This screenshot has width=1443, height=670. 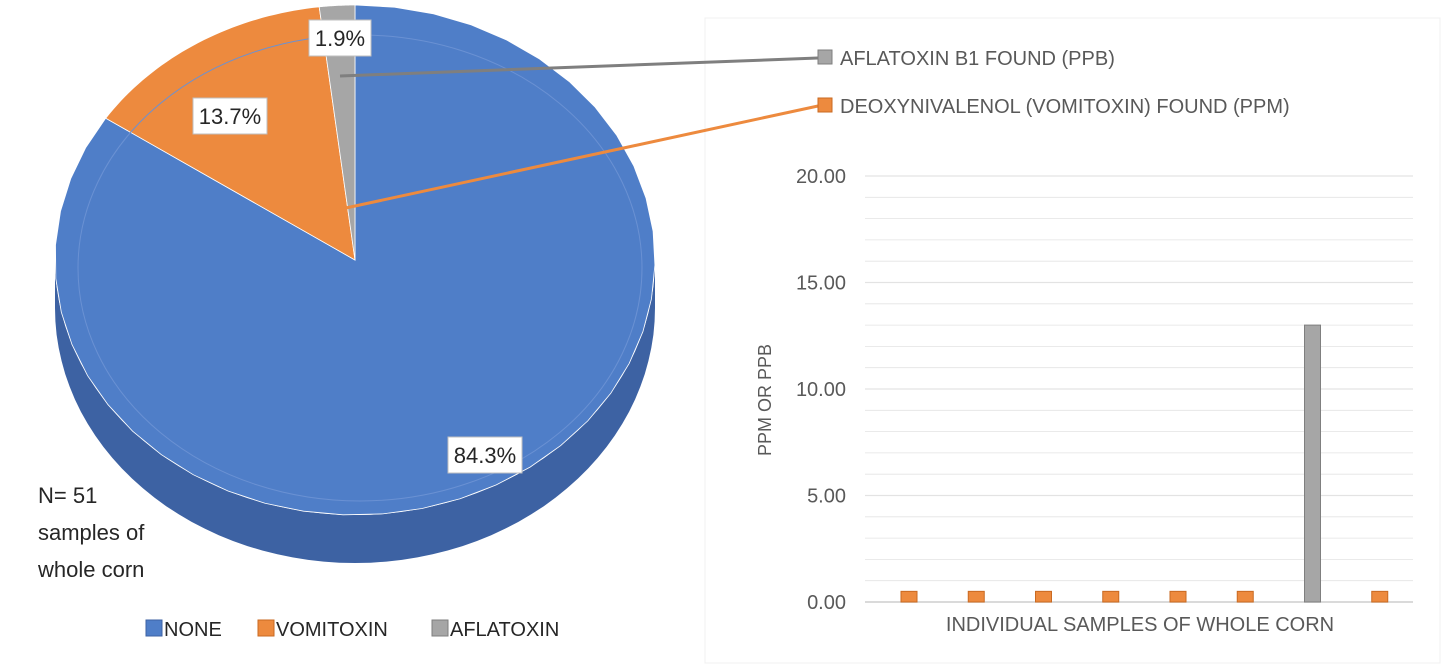 I want to click on sample-size-line-2: samples of, so click(x=91, y=532).